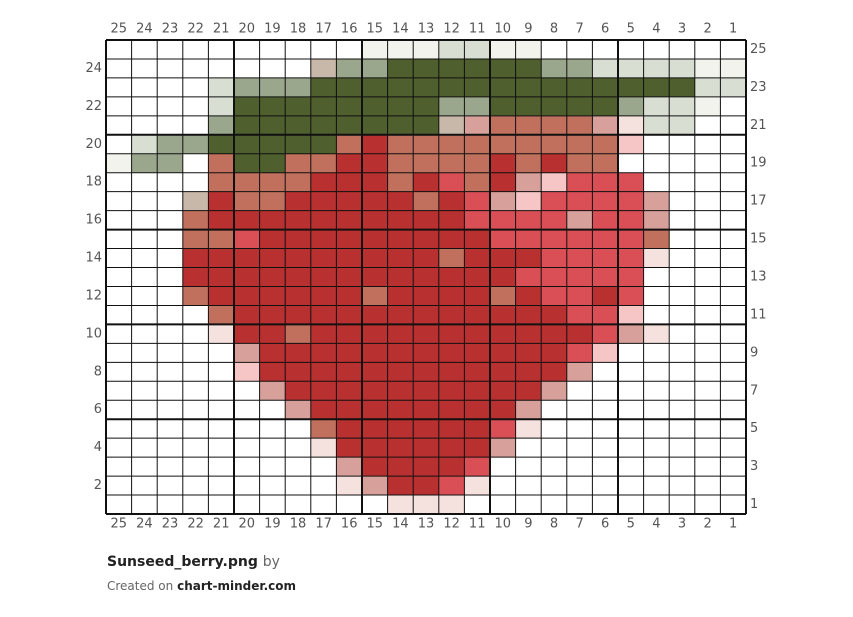 The height and width of the screenshot is (617, 853). Describe the element at coordinates (754, 428) in the screenshot. I see `row-label: 5` at that location.